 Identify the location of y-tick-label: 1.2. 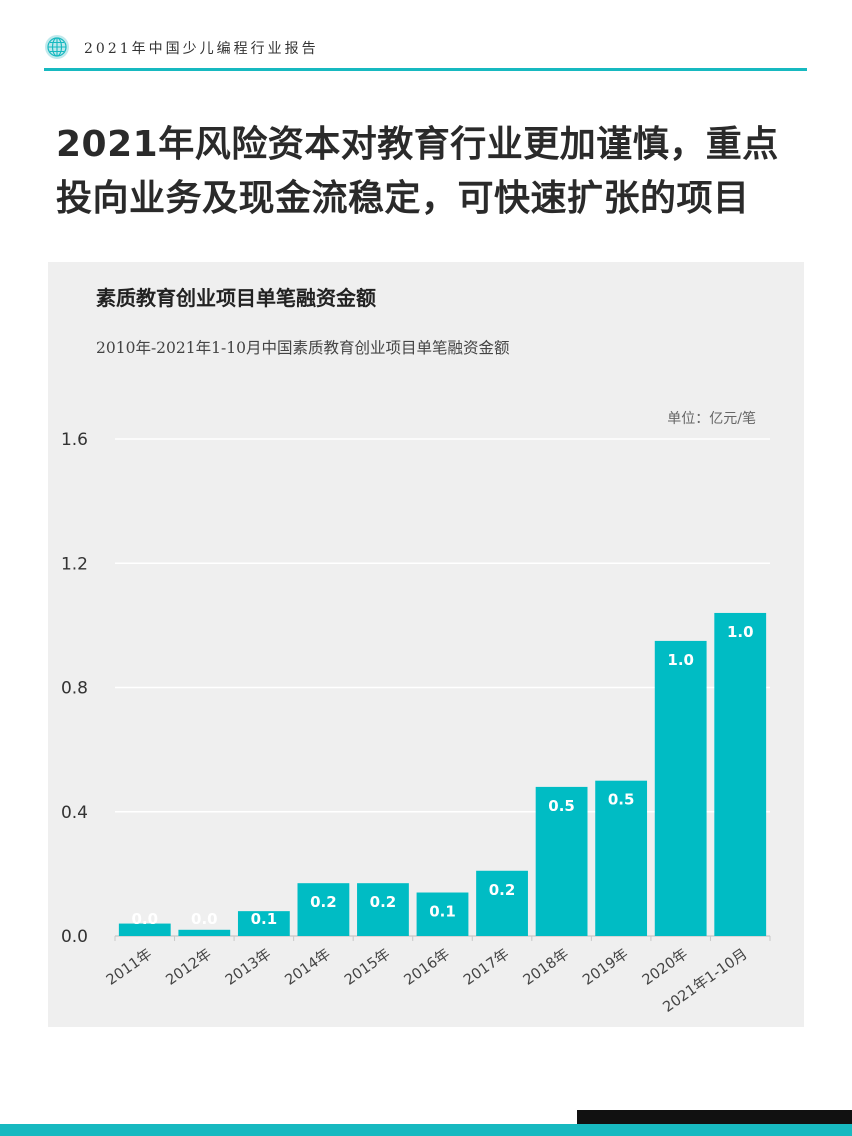
(74, 564).